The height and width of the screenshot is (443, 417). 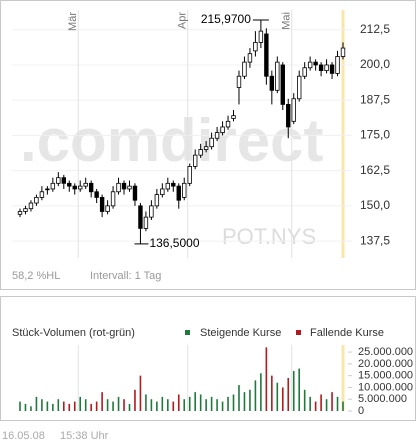 What do you see at coordinates (171, 140) in the screenshot?
I see `watermark: .comdirect` at bounding box center [171, 140].